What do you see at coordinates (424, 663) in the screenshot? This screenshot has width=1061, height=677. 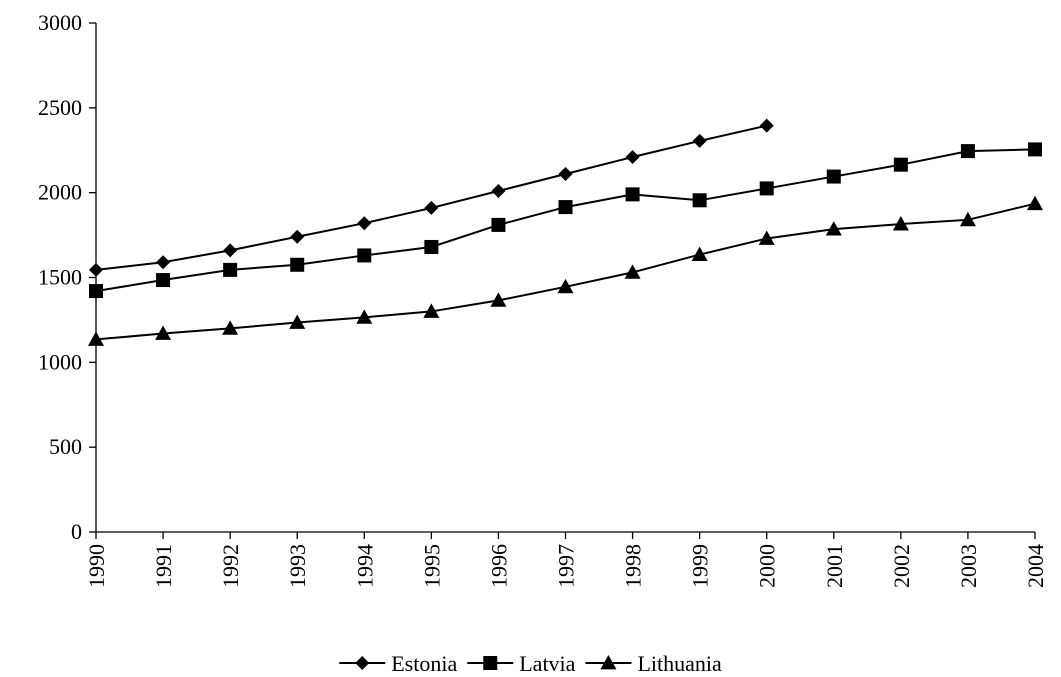 I see `legend-label: Estonia` at bounding box center [424, 663].